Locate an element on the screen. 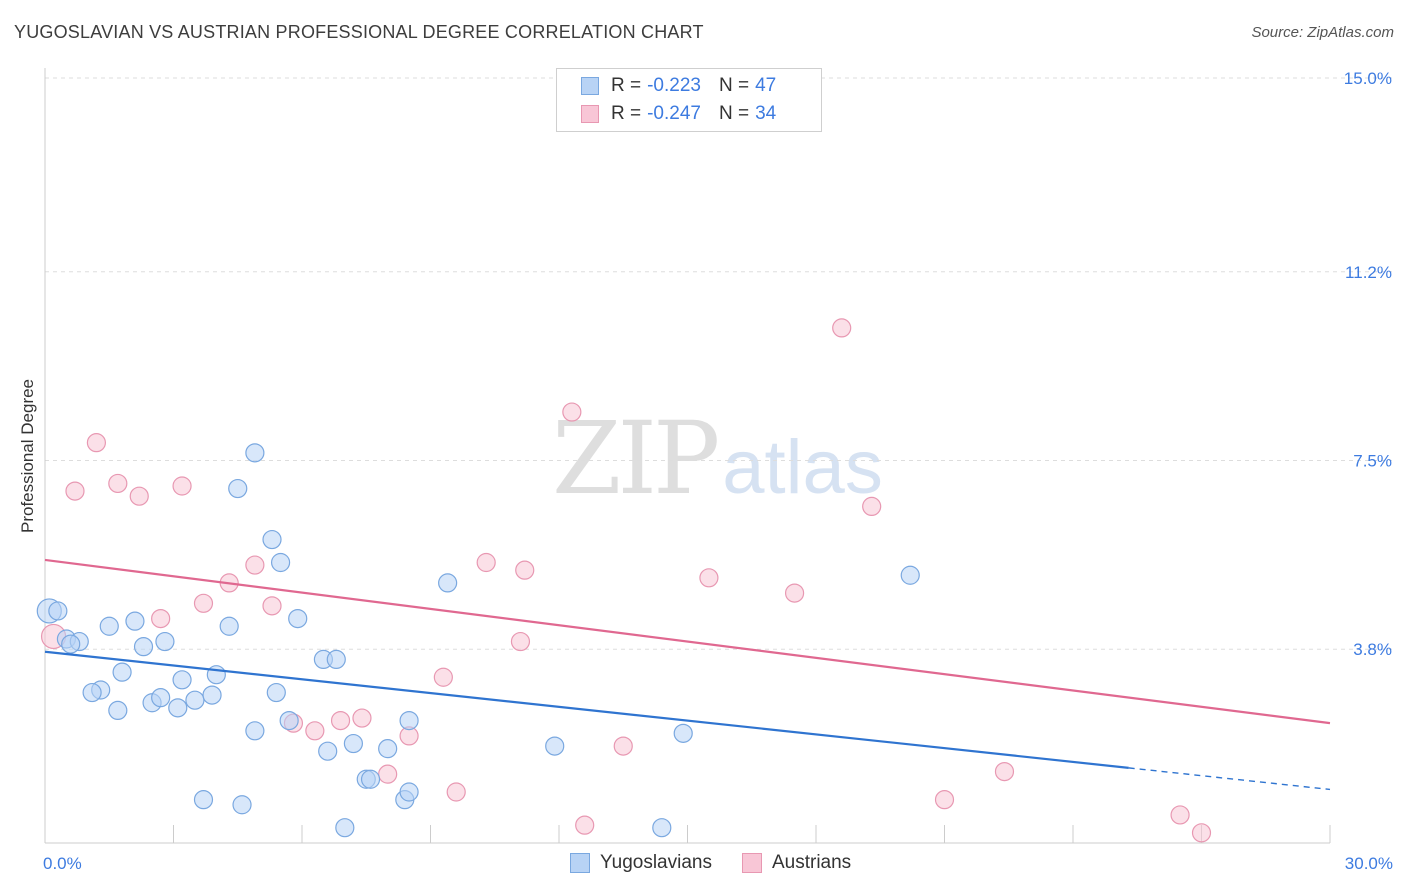 Image resolution: width=1406 pixels, height=892 pixels. y-tick-label: 3.8% is located at coordinates (1372, 649).